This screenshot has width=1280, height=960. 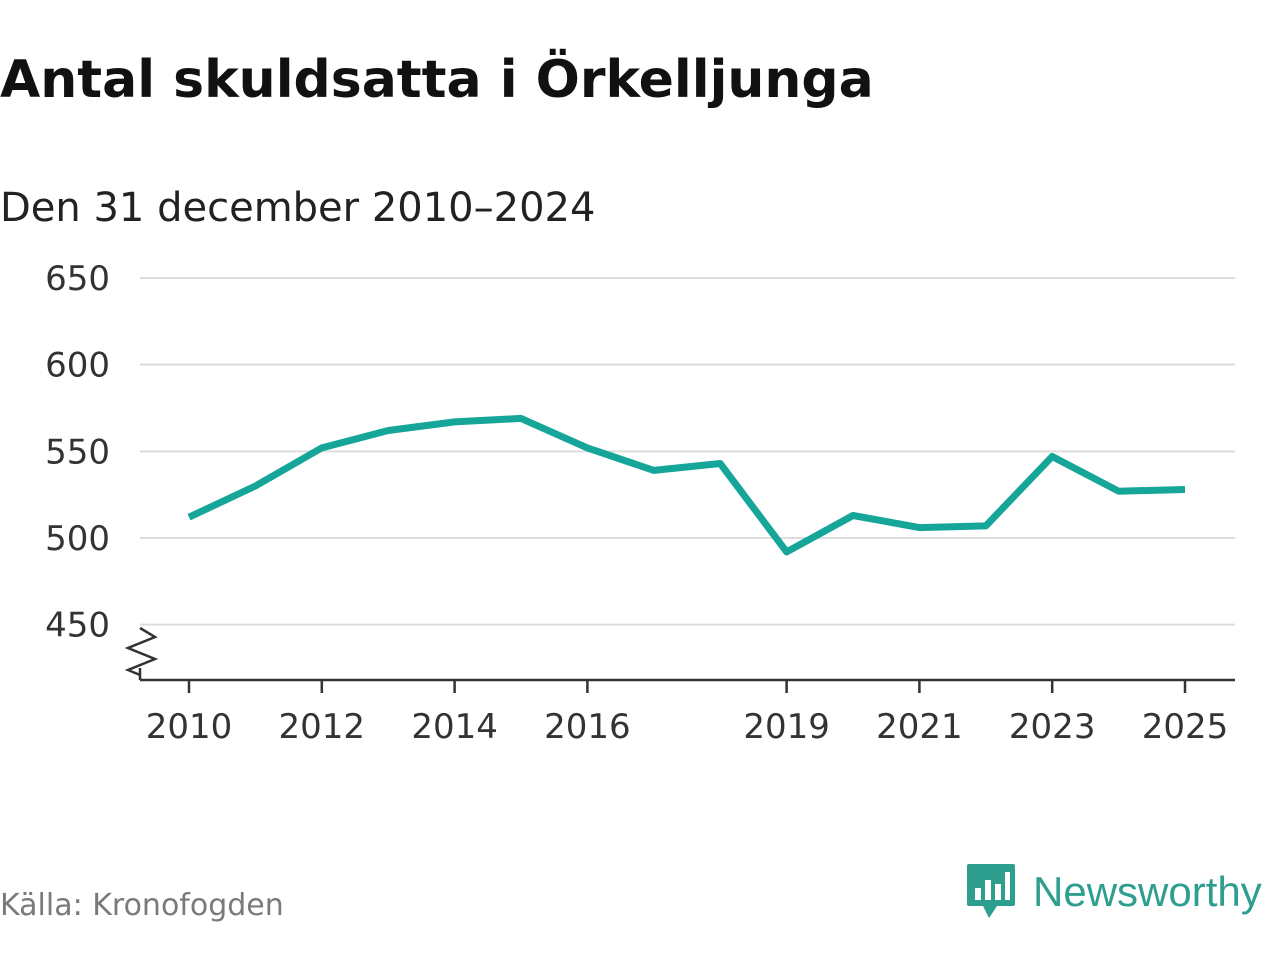 I want to click on y-tick-labels: 450 500 550 600 650, so click(x=77, y=452).